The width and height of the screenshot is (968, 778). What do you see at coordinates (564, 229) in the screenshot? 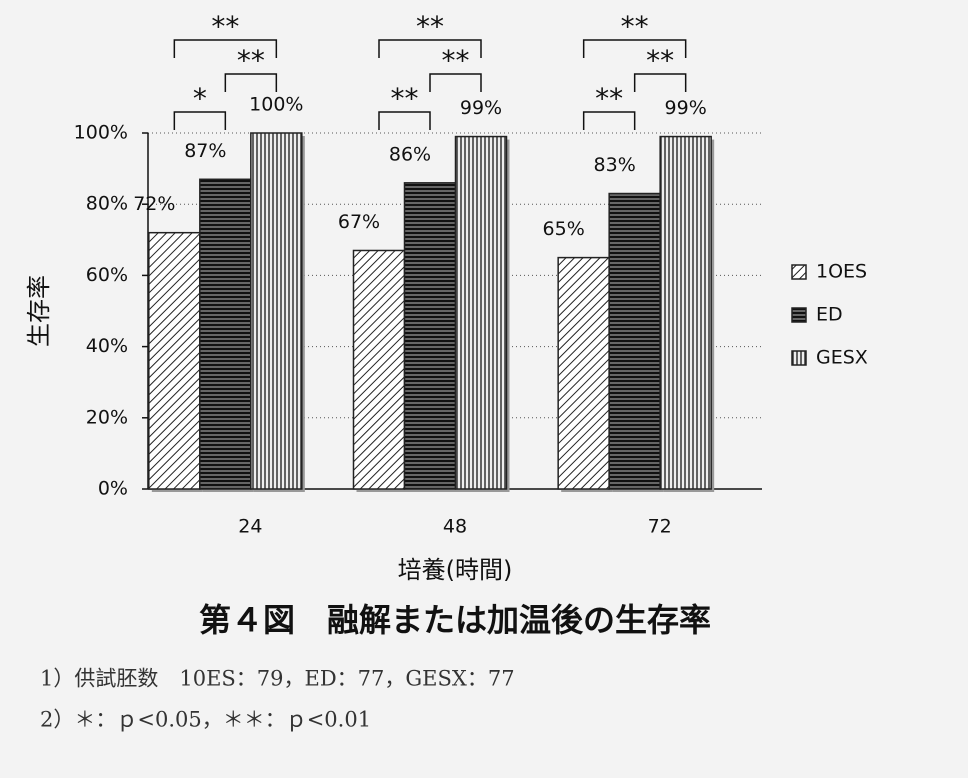
I see `value-label: 65%` at bounding box center [564, 229].